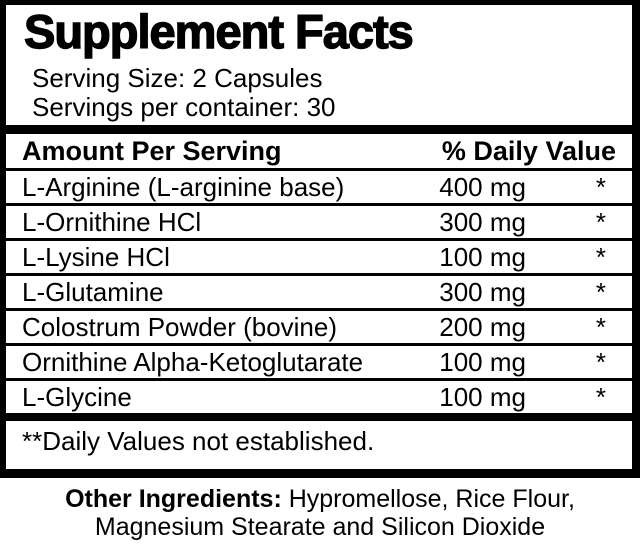 Image resolution: width=640 pixels, height=546 pixels. Describe the element at coordinates (319, 397) in the screenshot. I see `table-row: L-Glycine 100 mg *` at that location.